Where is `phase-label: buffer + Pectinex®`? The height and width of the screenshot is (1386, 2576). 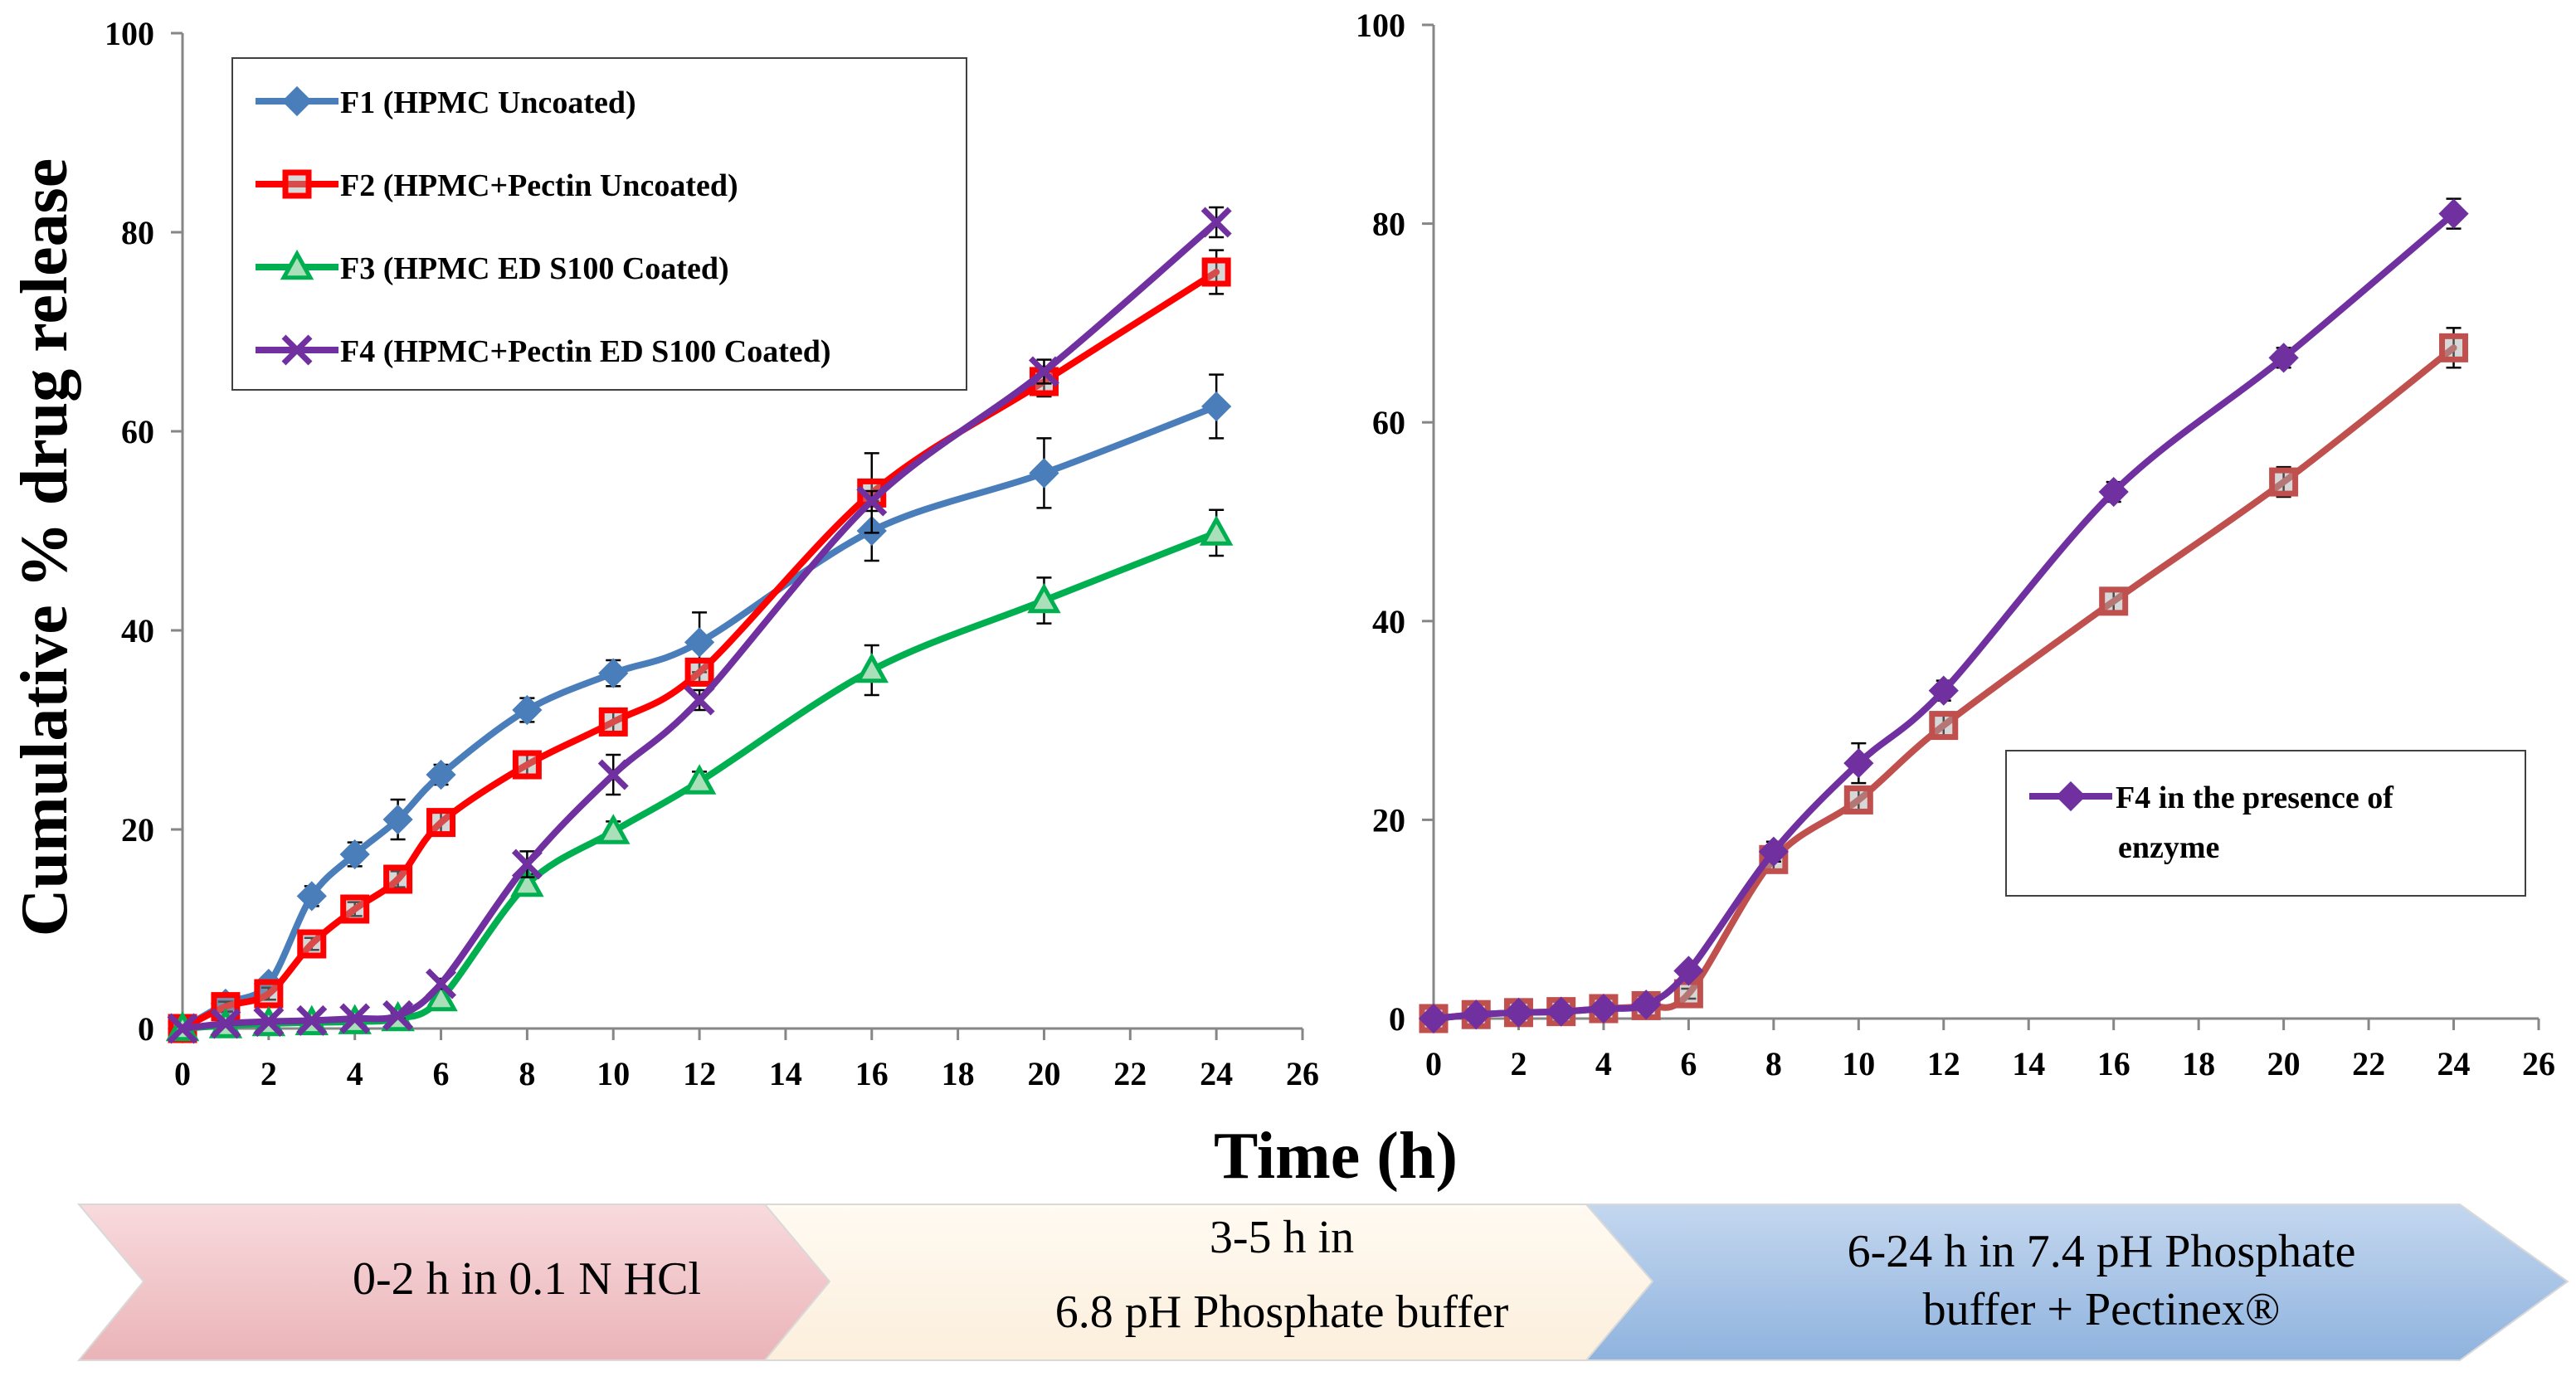
phase-label: buffer + Pectinex® is located at coordinates (2102, 1309).